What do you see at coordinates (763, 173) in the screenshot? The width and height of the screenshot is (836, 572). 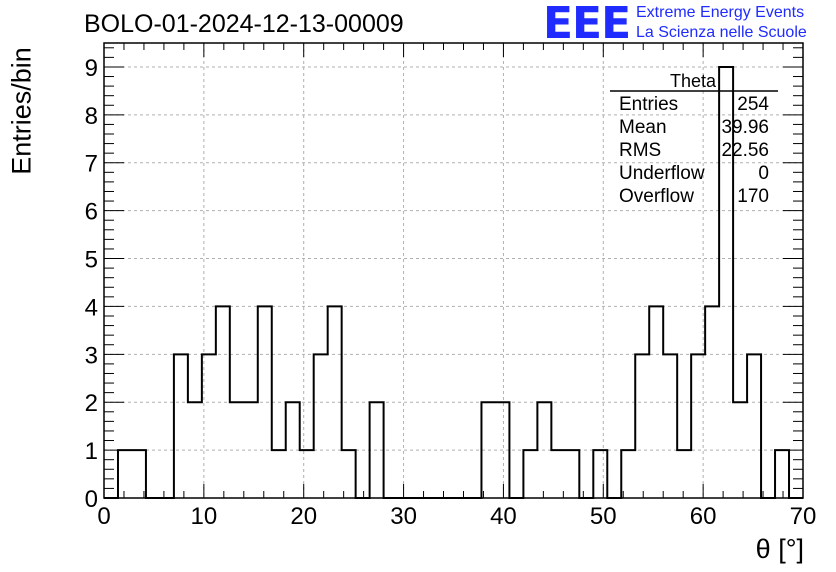 I see `stats-row-value: 0` at bounding box center [763, 173].